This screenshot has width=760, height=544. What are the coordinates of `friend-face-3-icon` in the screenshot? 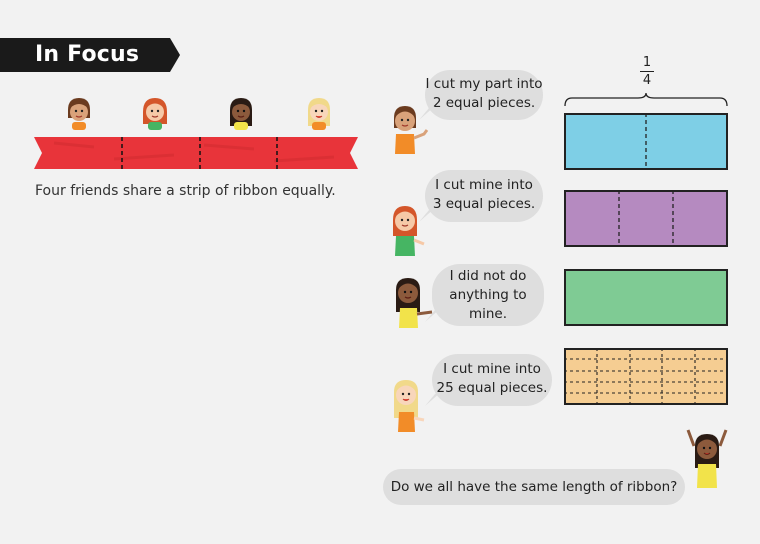 It's located at (241, 114).